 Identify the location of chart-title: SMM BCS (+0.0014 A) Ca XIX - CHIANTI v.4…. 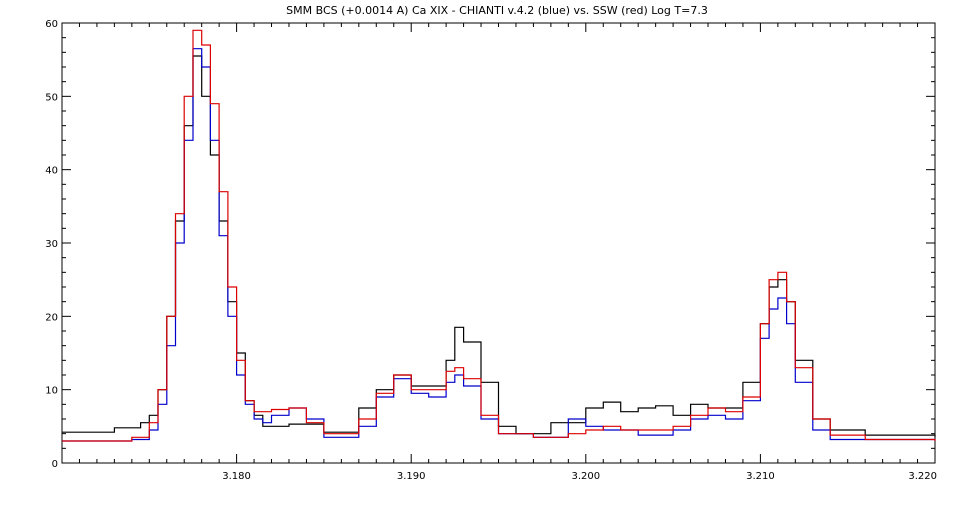
(497, 10).